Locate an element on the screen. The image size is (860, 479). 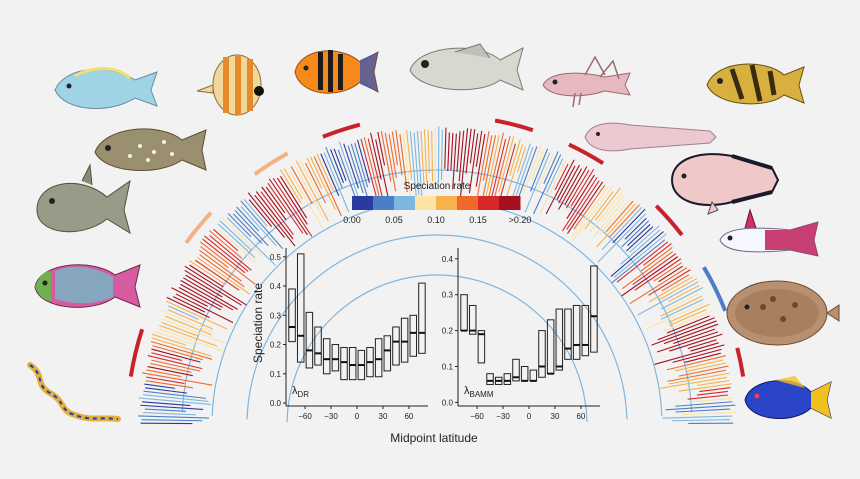
blenny-icon is located at coordinates (586, 82).